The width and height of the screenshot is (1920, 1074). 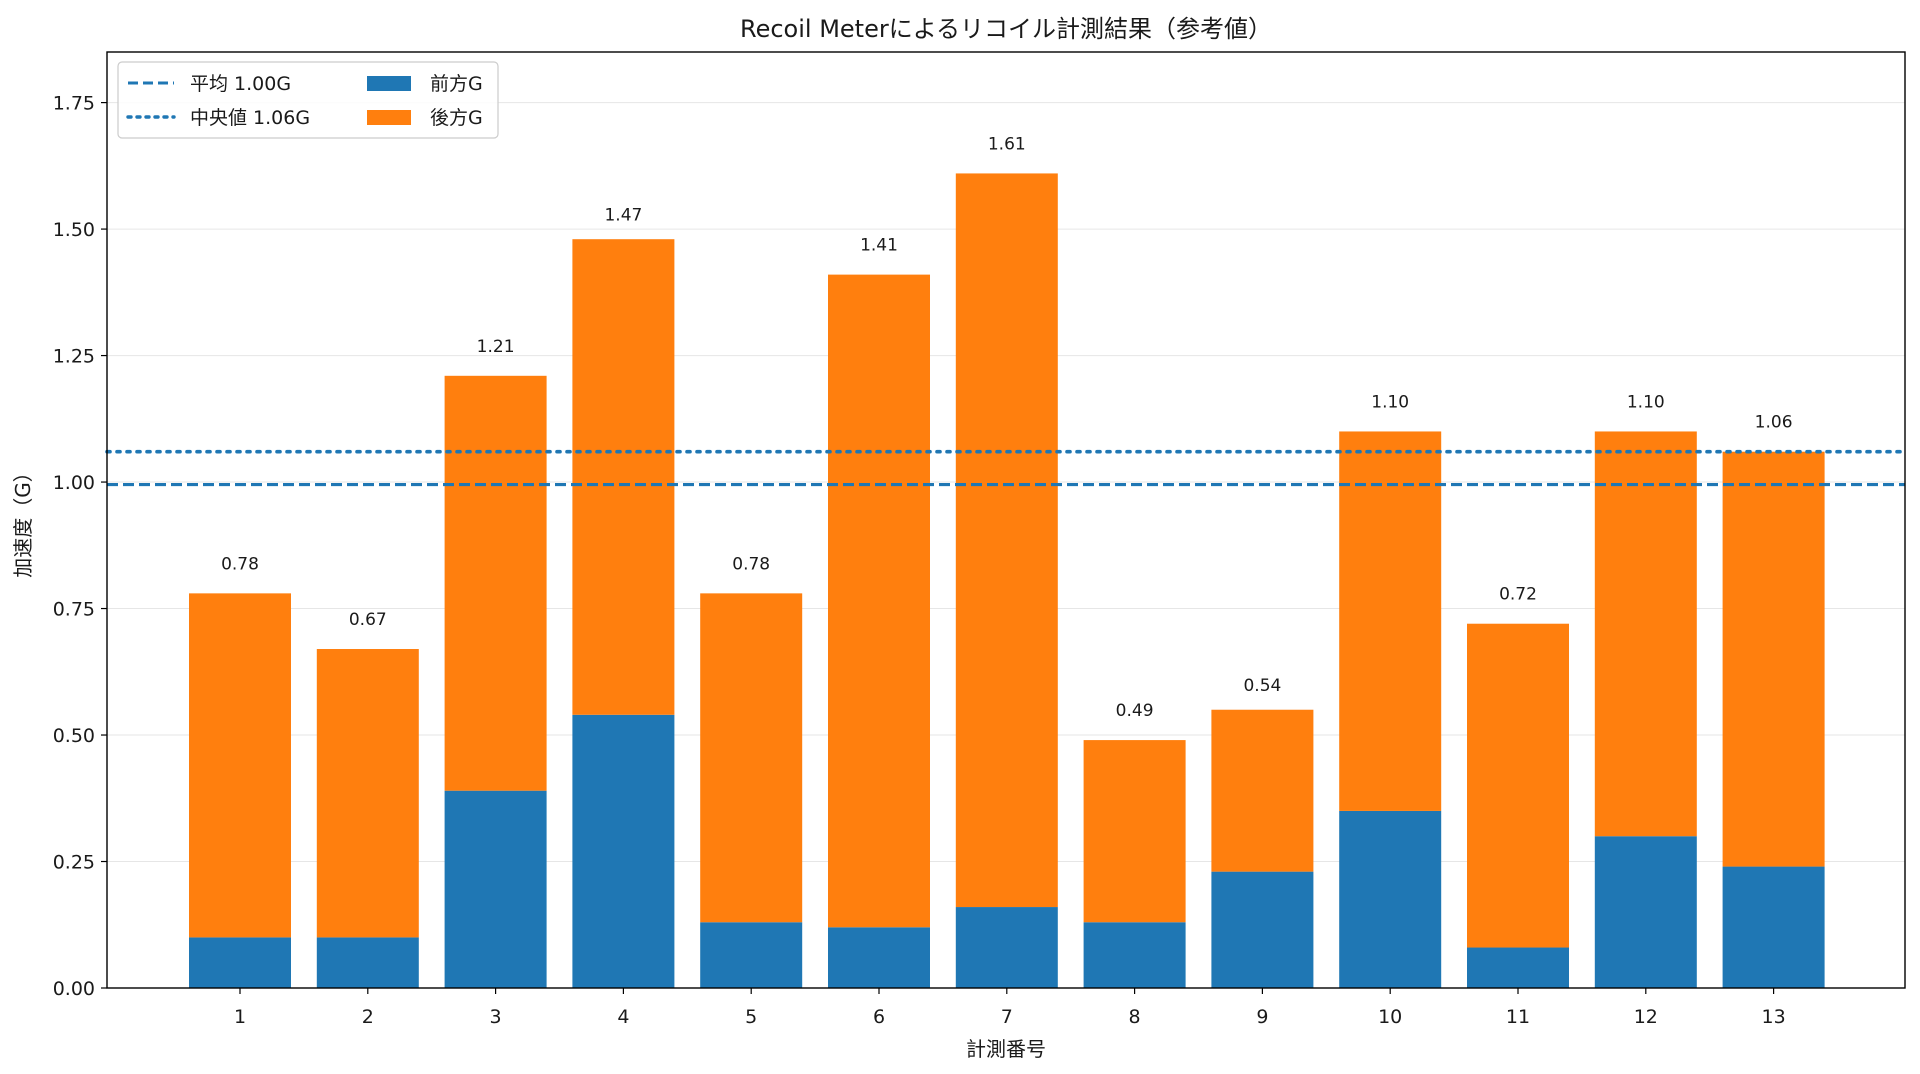 I want to click on x-axis-title: 計測番号, so click(x=1006, y=1049).